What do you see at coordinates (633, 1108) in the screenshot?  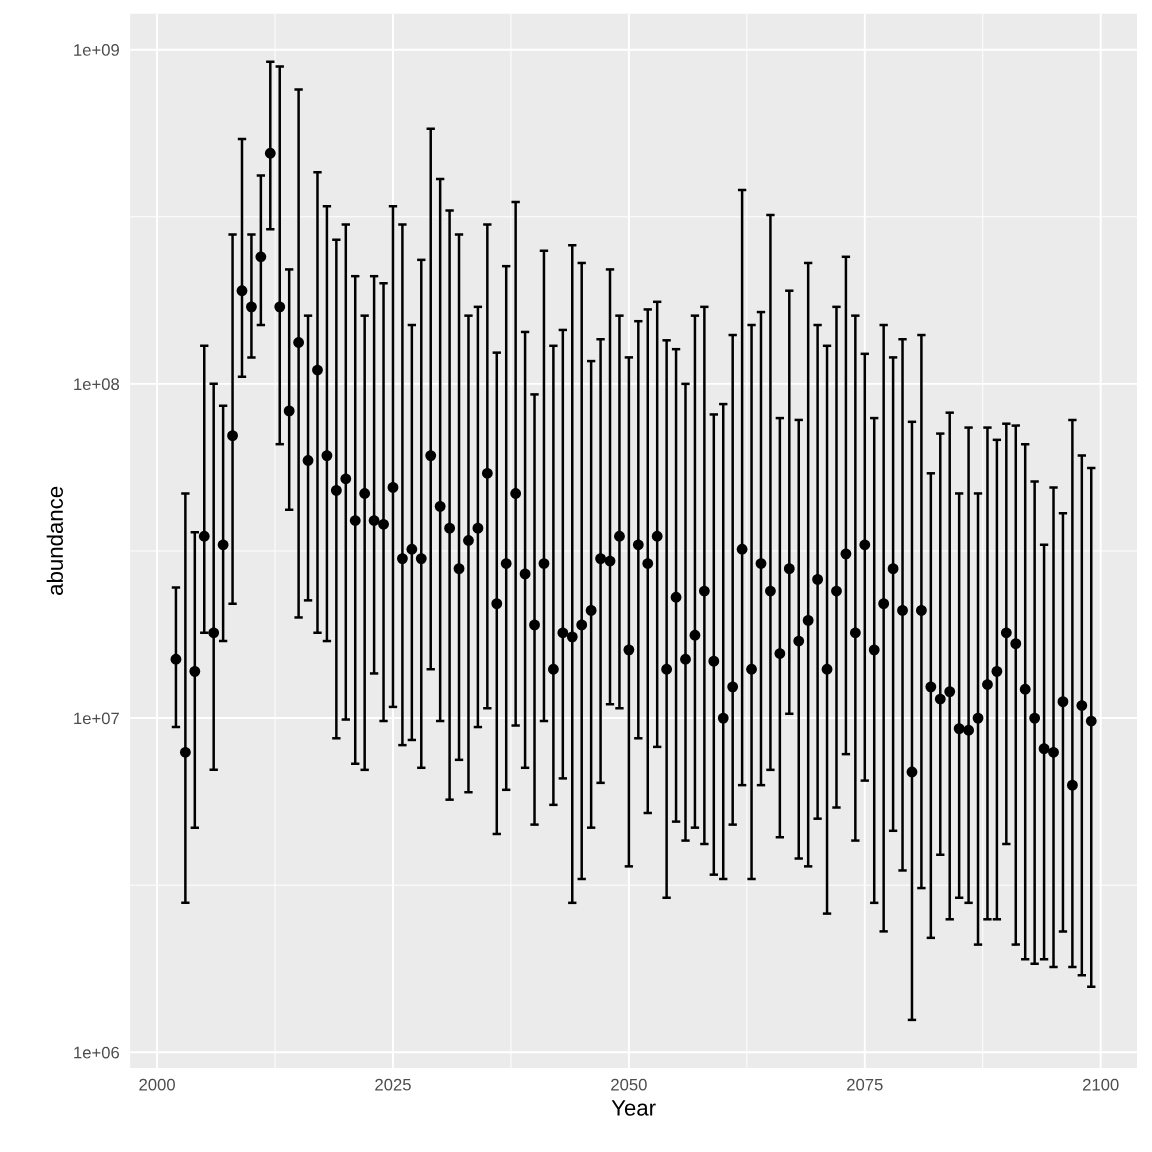 I see `x-axis-title: Year` at bounding box center [633, 1108].